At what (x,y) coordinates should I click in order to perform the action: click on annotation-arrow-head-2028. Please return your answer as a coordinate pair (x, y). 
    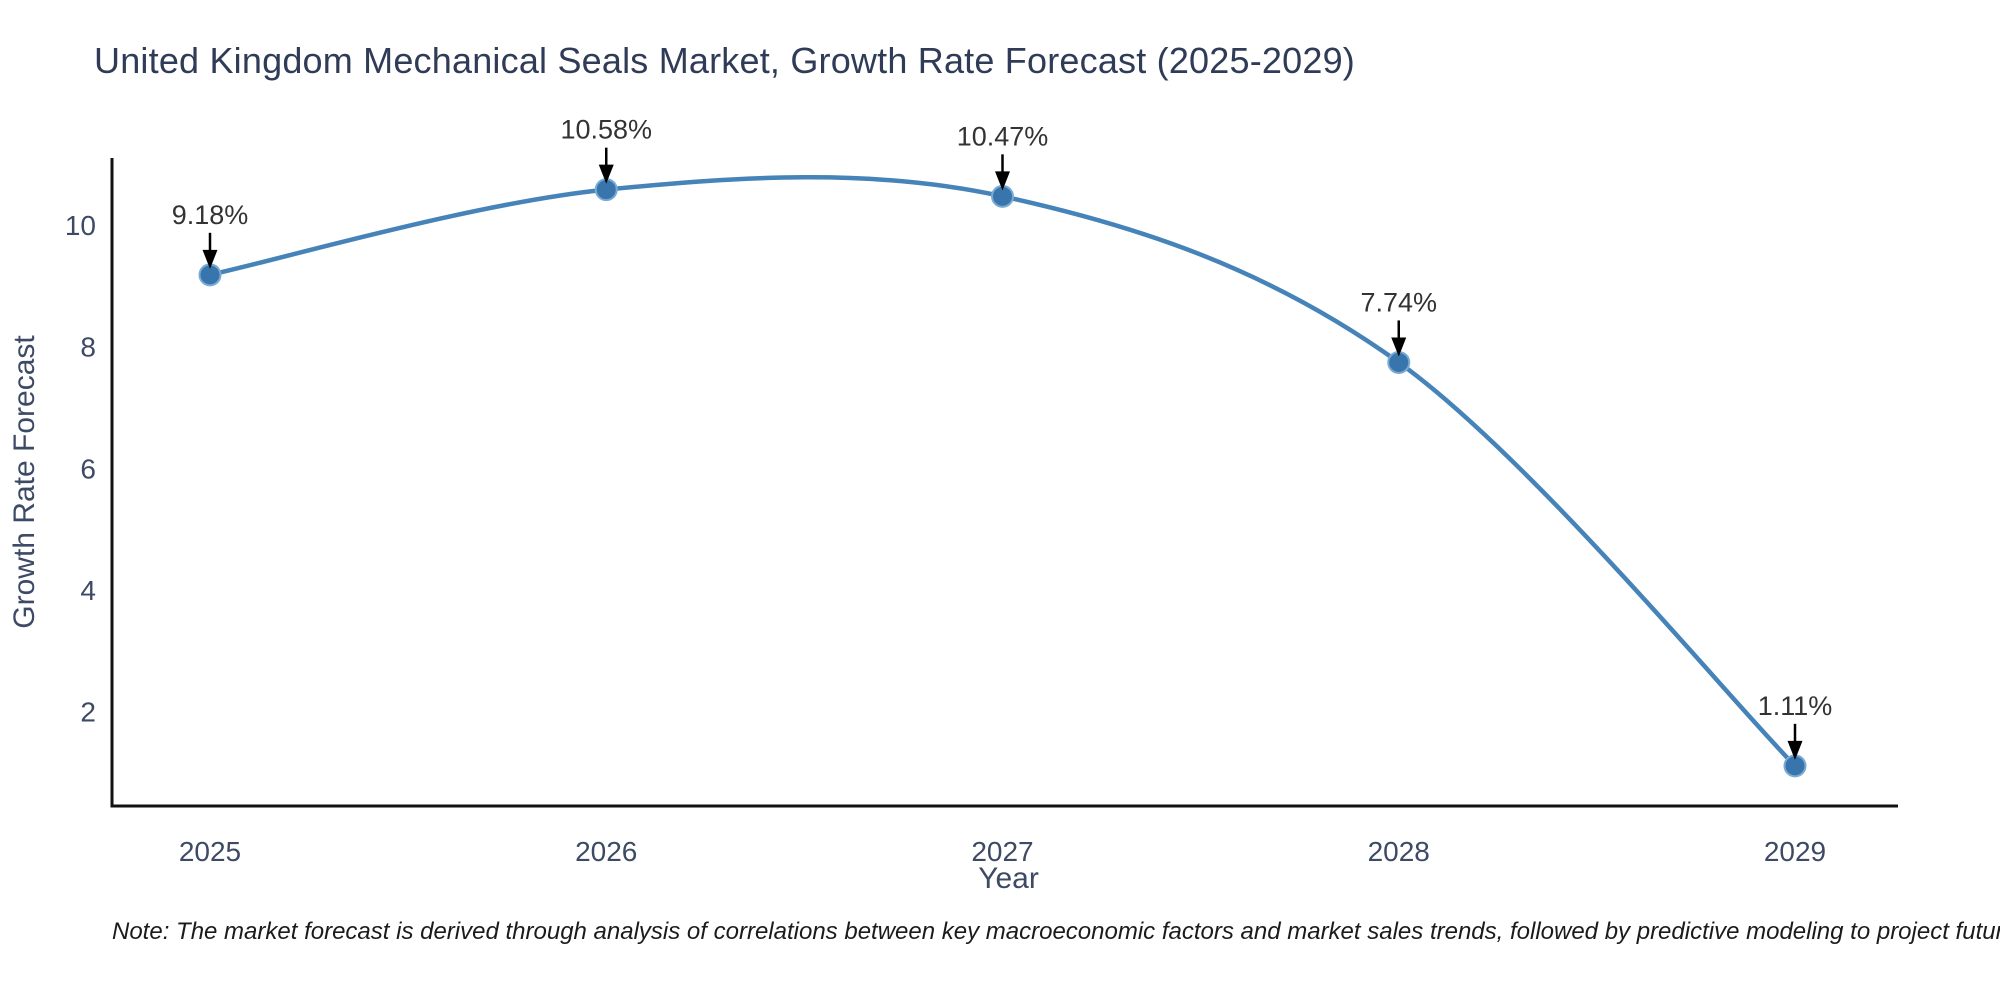
    Looking at the image, I should click on (1399, 347).